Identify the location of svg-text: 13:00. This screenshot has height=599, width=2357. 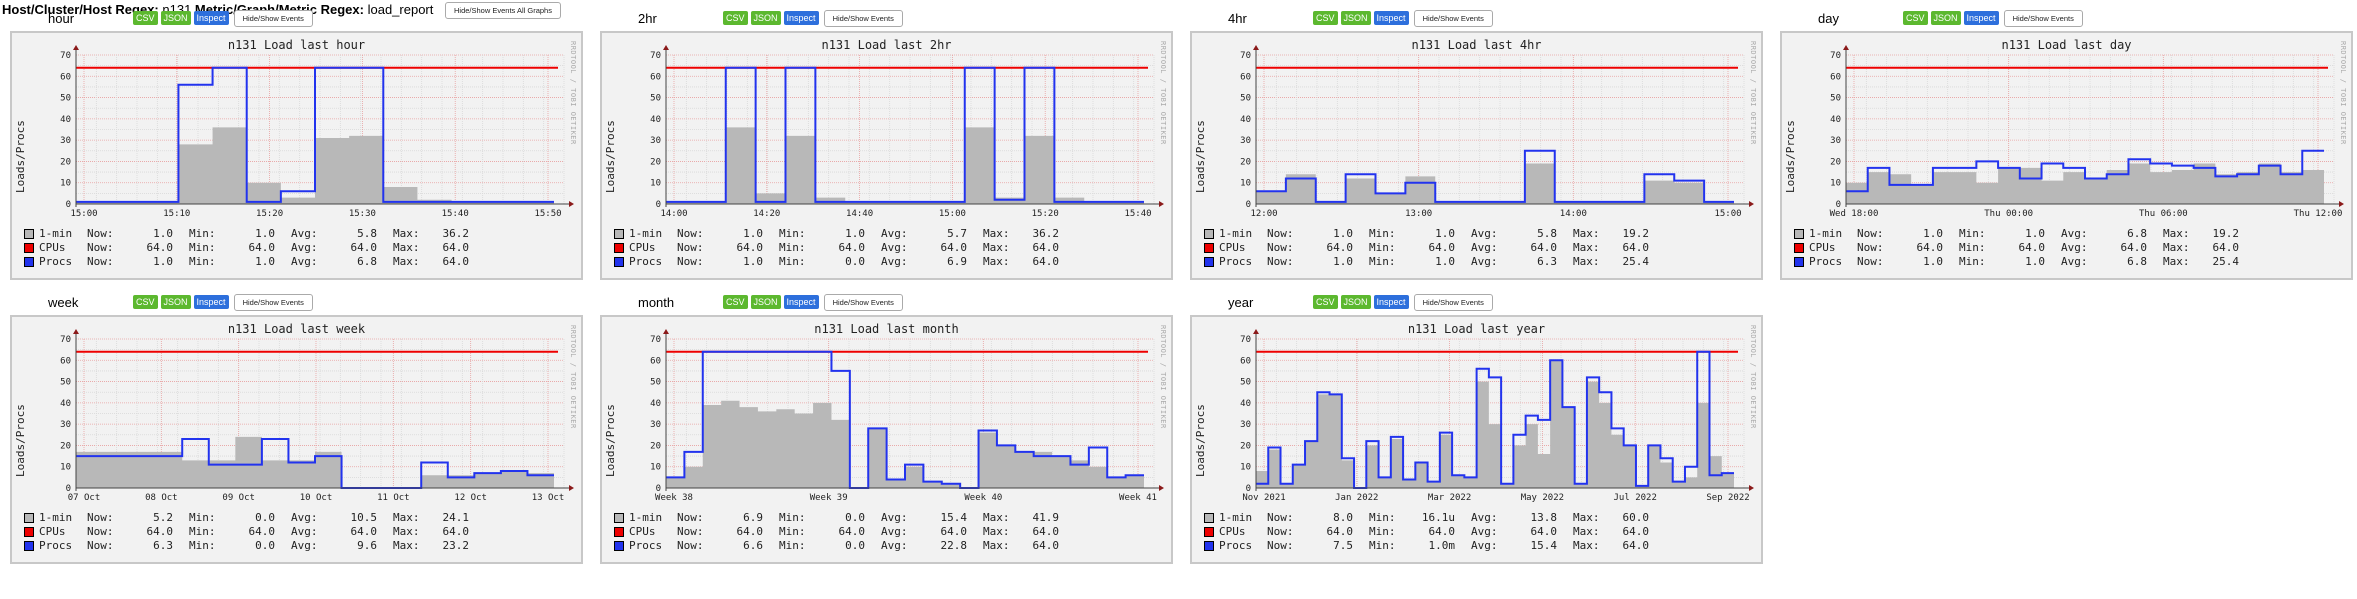
(1418, 214).